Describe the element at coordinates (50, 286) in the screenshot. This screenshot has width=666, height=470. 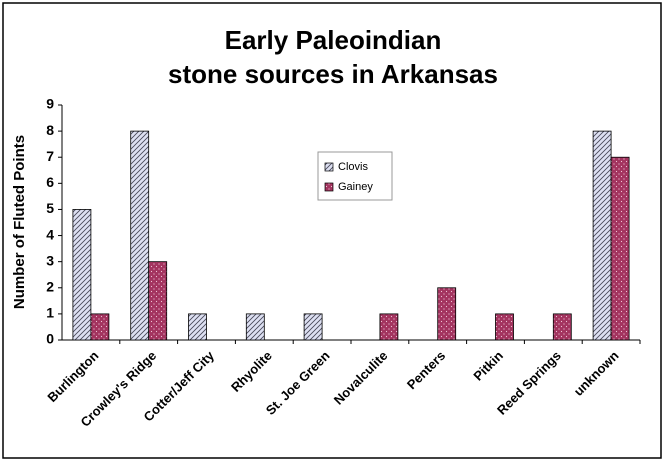
I see `y-tick-label: 2` at that location.